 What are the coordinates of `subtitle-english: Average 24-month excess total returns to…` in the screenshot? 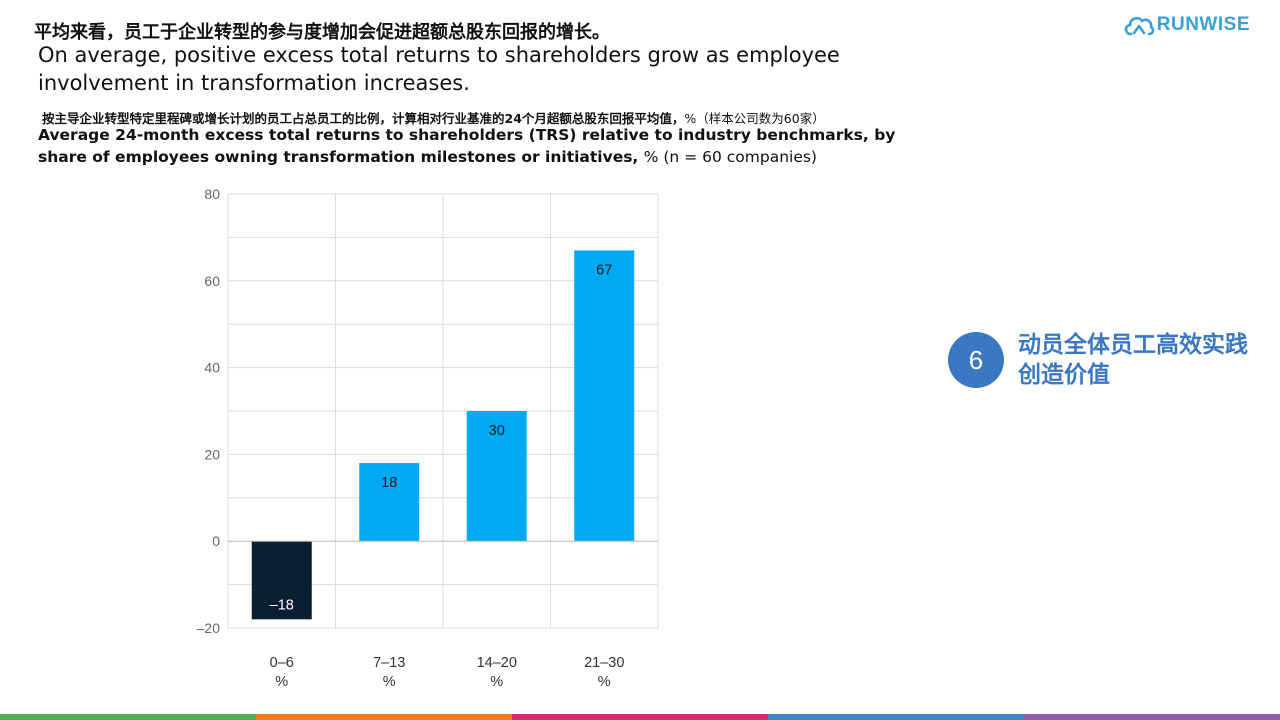 It's located at (468, 146).